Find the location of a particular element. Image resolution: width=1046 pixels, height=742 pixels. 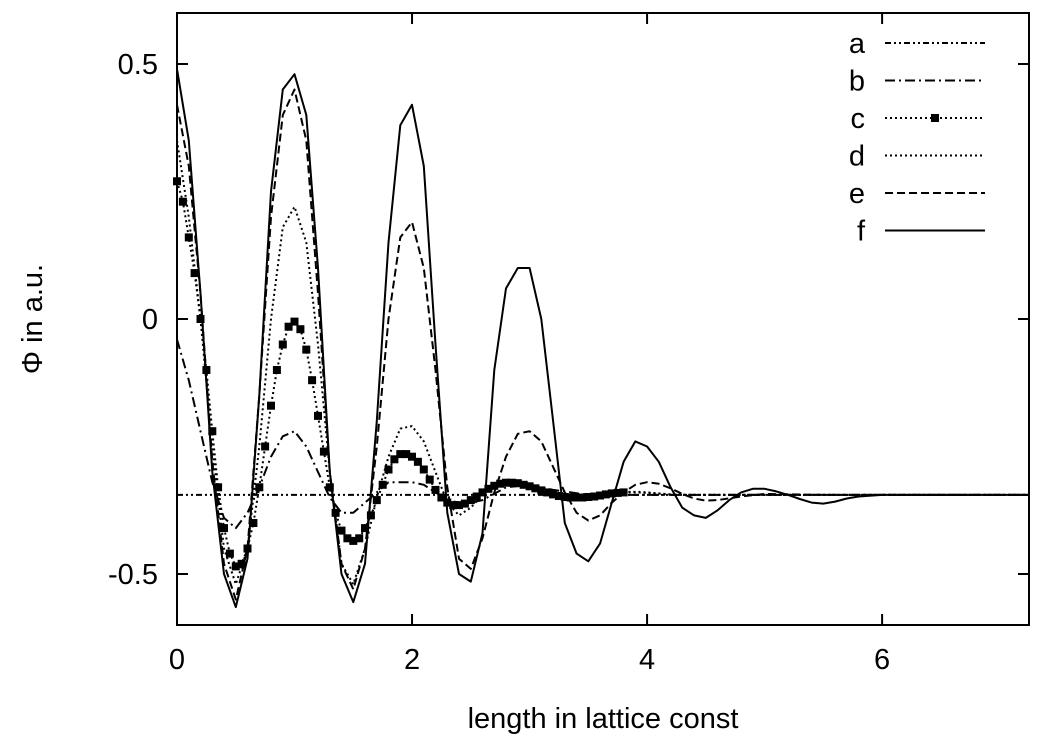

x-axis-label: length in lattice const is located at coordinates (603, 719).